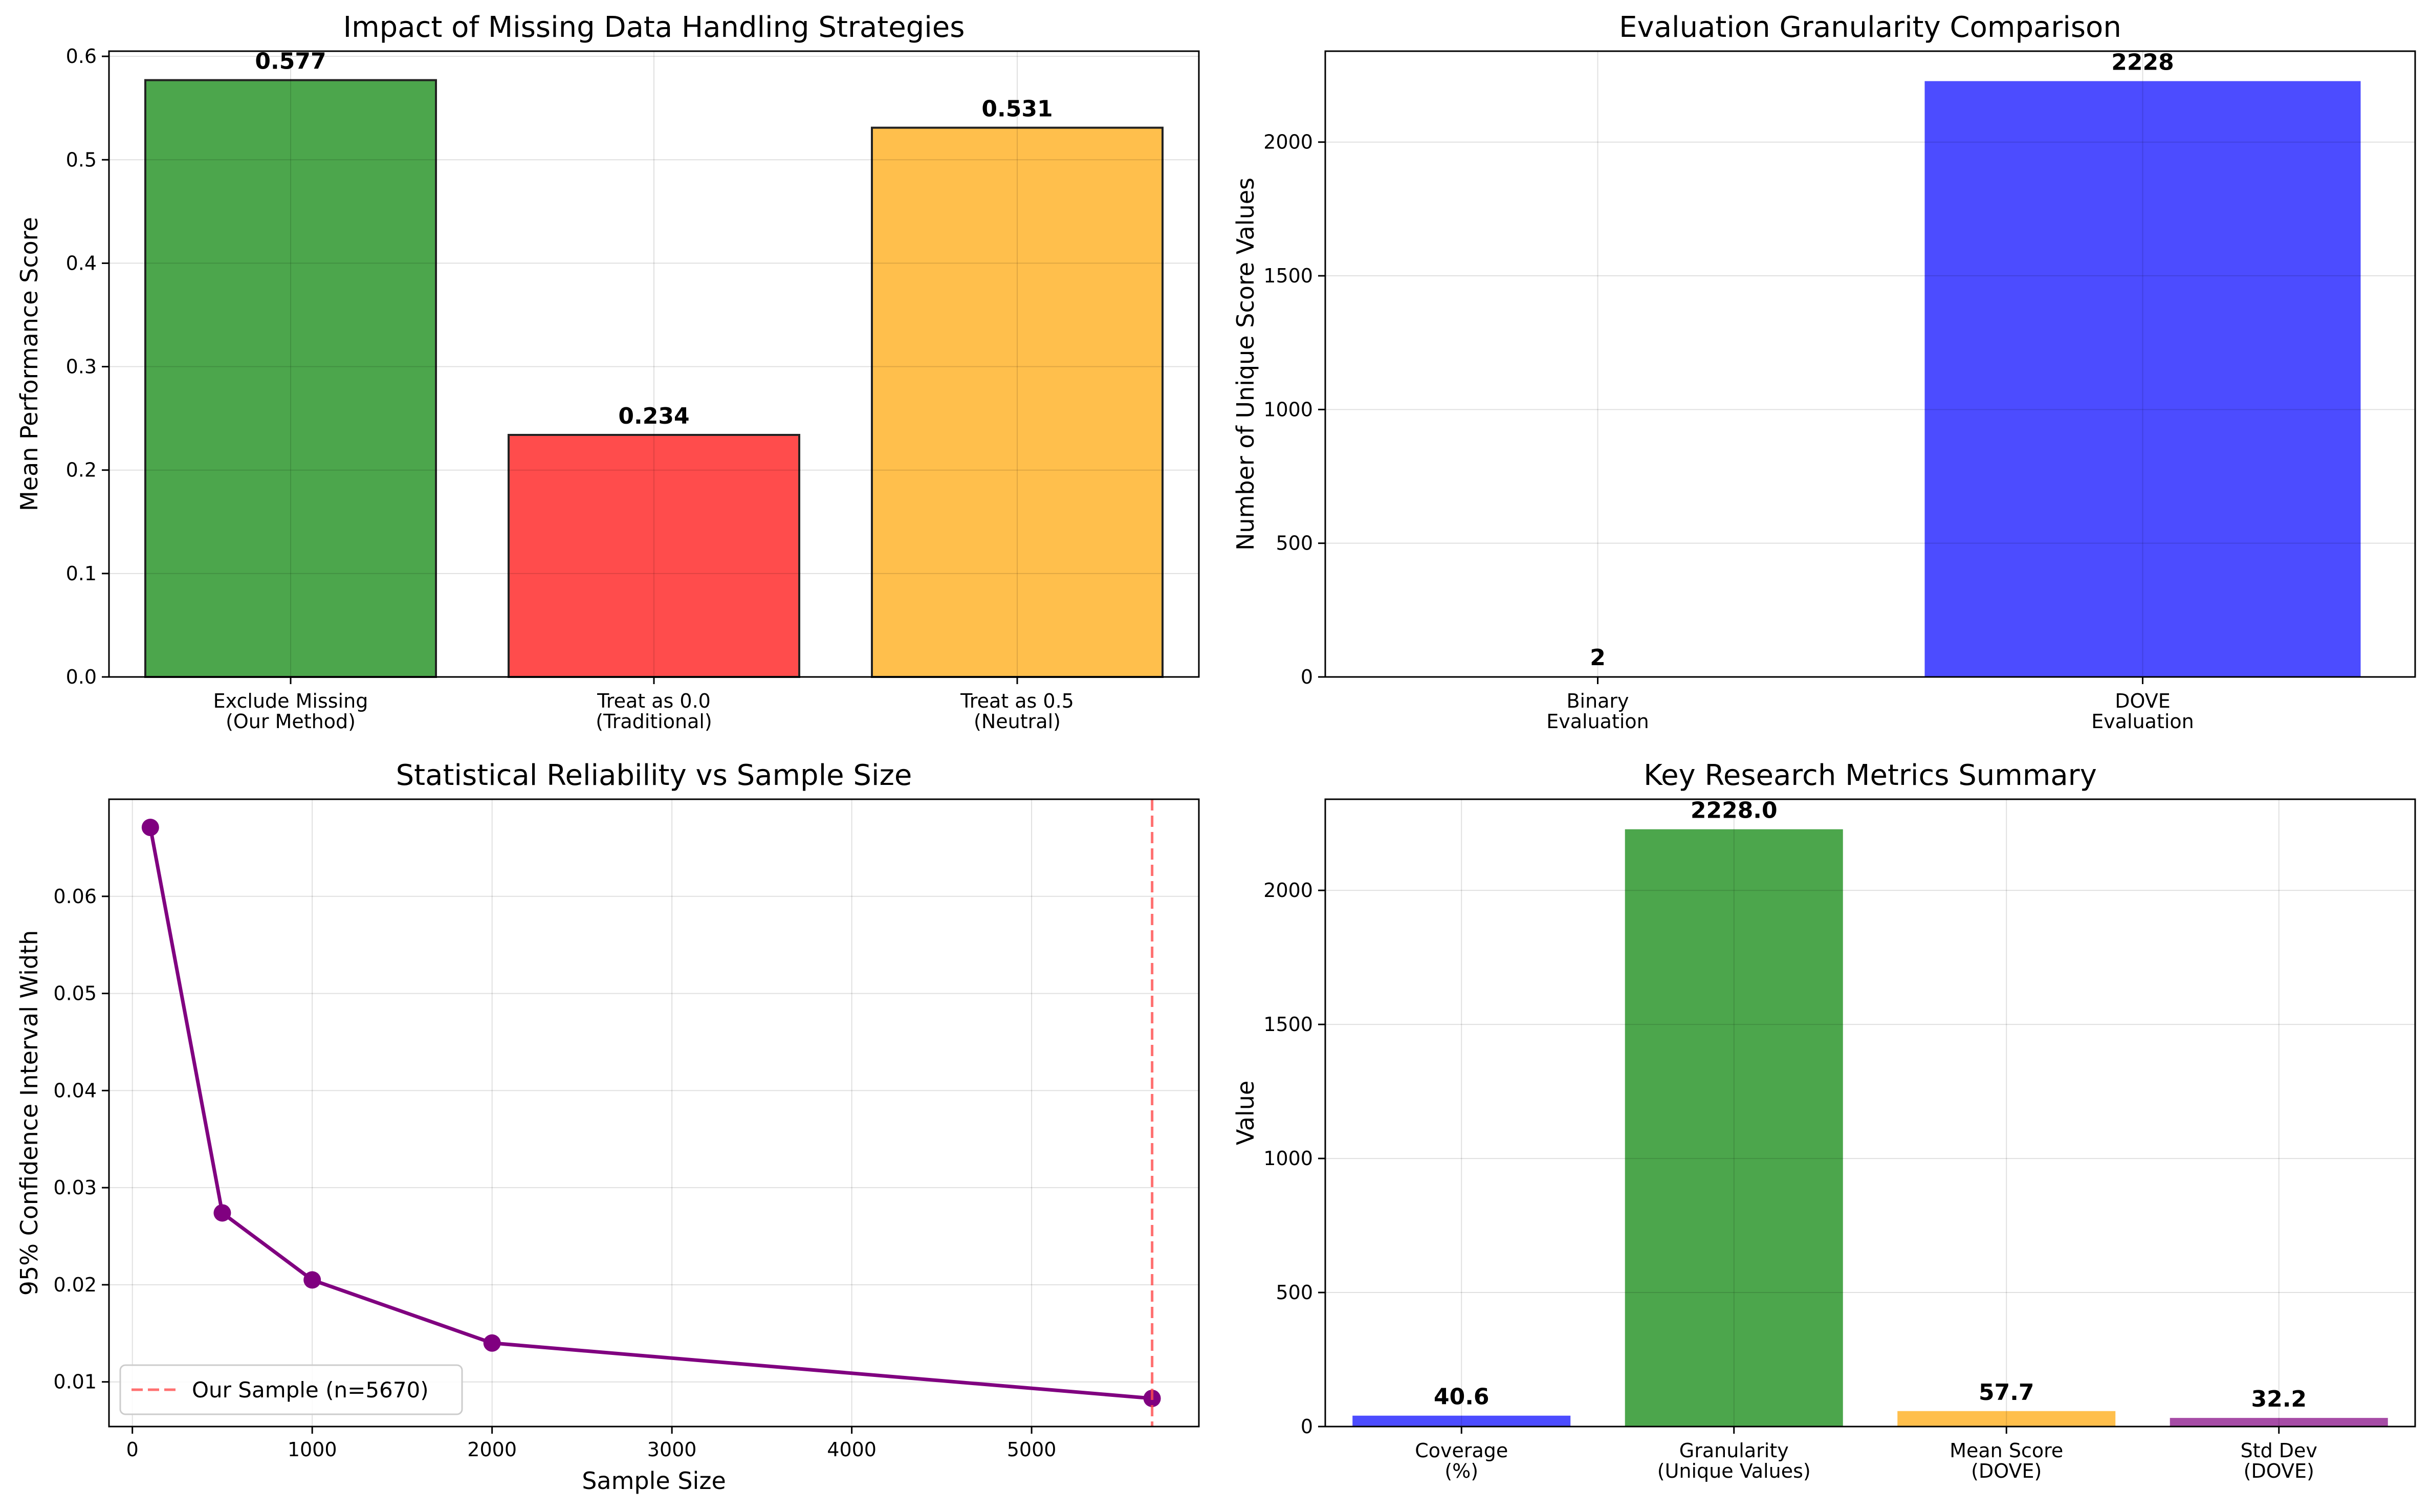  Describe the element at coordinates (2006, 1392) in the screenshot. I see `data-label: 57.7` at that location.